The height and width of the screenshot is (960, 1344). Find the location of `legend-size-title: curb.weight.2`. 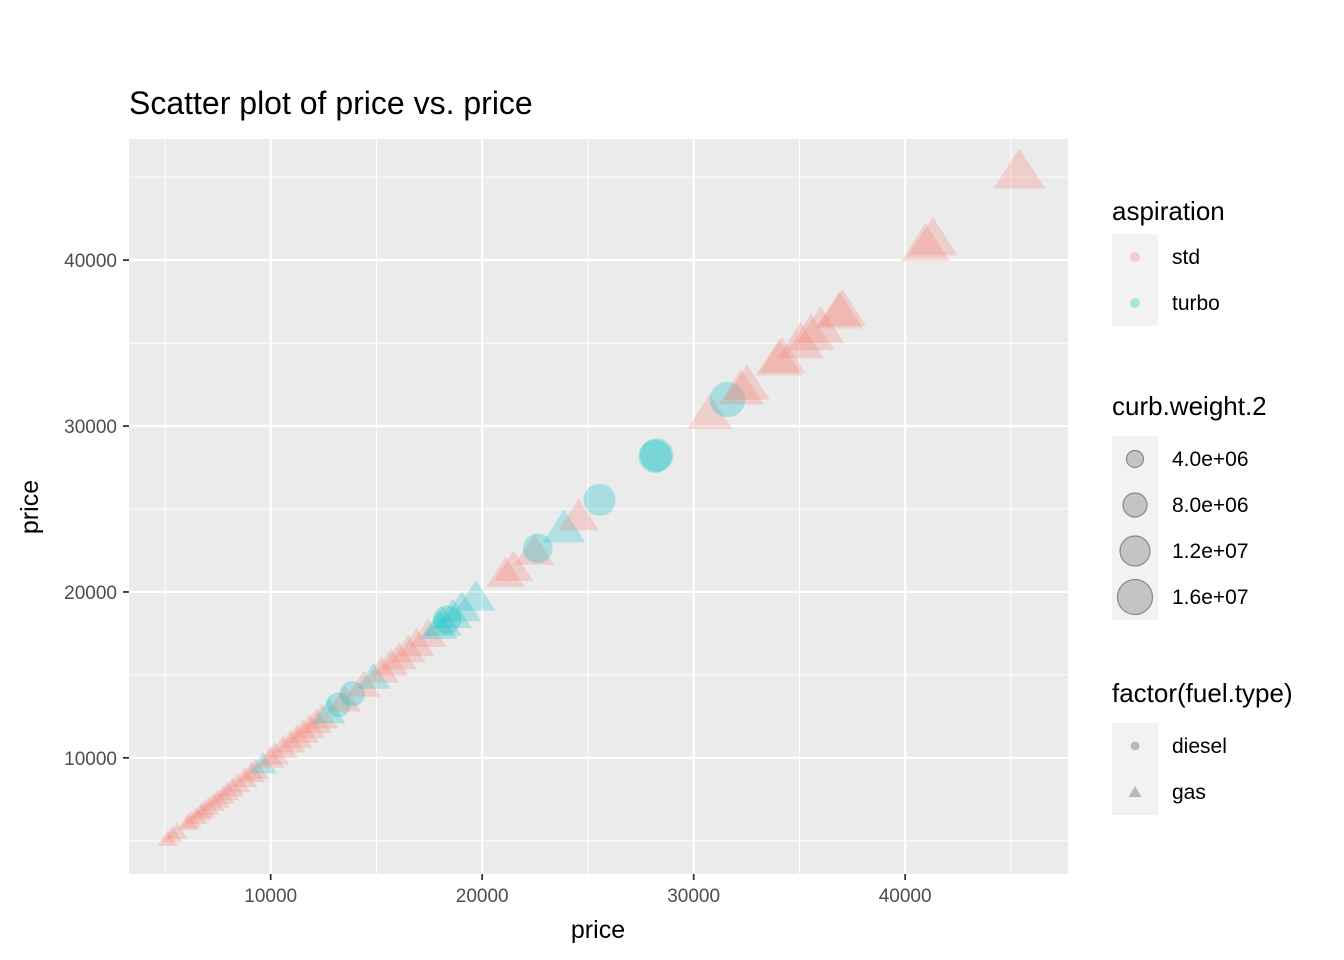

legend-size-title: curb.weight.2 is located at coordinates (1189, 406).